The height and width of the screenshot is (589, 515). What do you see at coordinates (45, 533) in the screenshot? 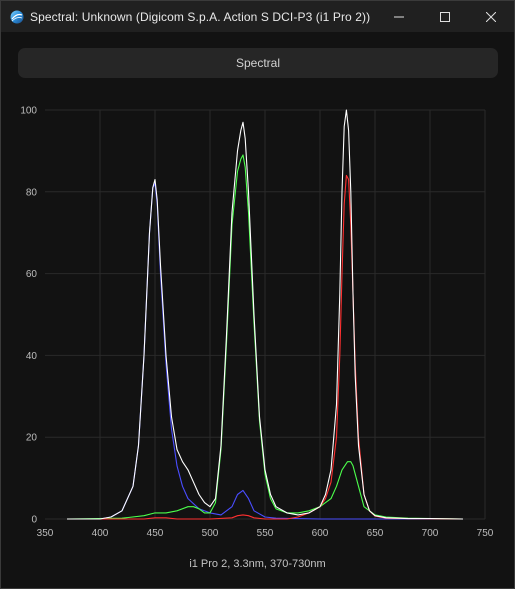
I see `x-tick-label: 350` at bounding box center [45, 533].